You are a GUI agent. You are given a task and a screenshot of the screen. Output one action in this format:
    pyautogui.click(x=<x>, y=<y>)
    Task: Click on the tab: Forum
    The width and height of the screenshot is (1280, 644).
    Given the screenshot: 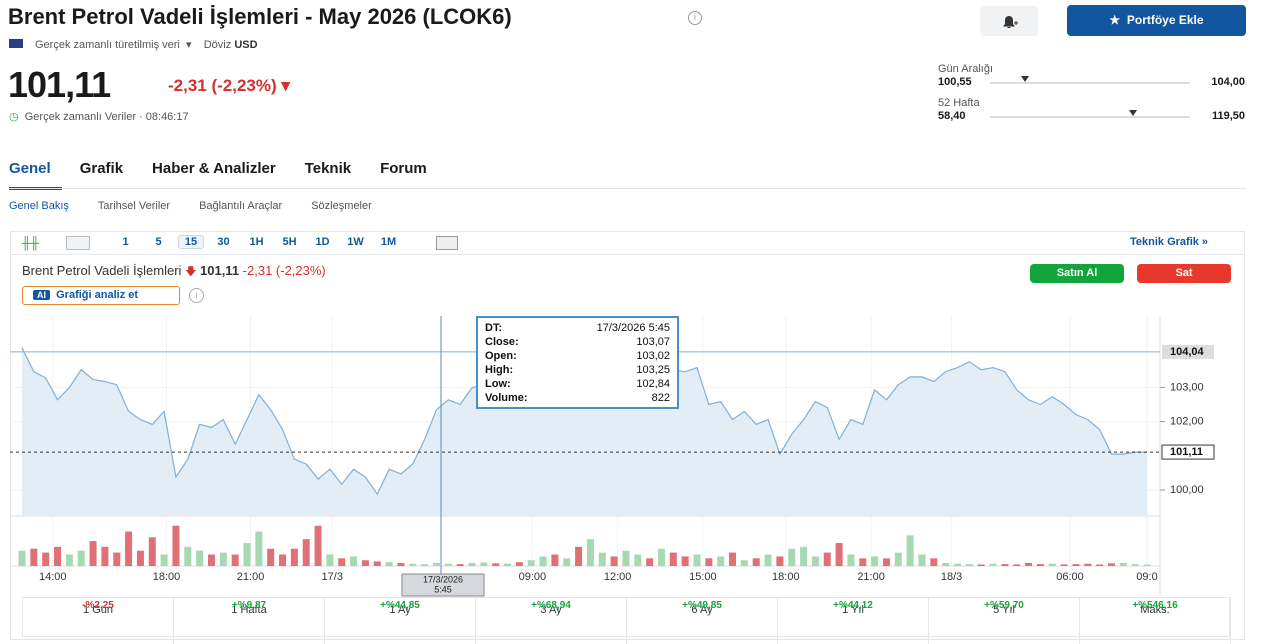 What is the action you would take?
    pyautogui.click(x=403, y=168)
    